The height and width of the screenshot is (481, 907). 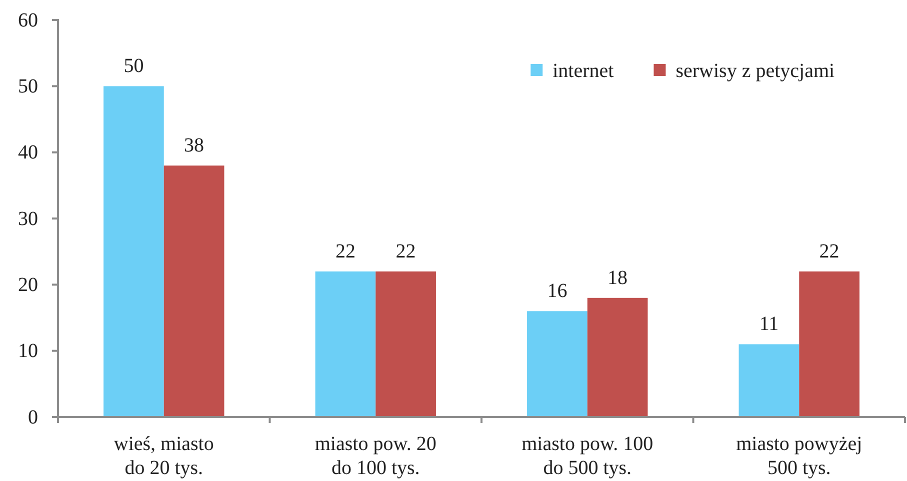 I want to click on y-tick-label: 0, so click(x=33, y=417).